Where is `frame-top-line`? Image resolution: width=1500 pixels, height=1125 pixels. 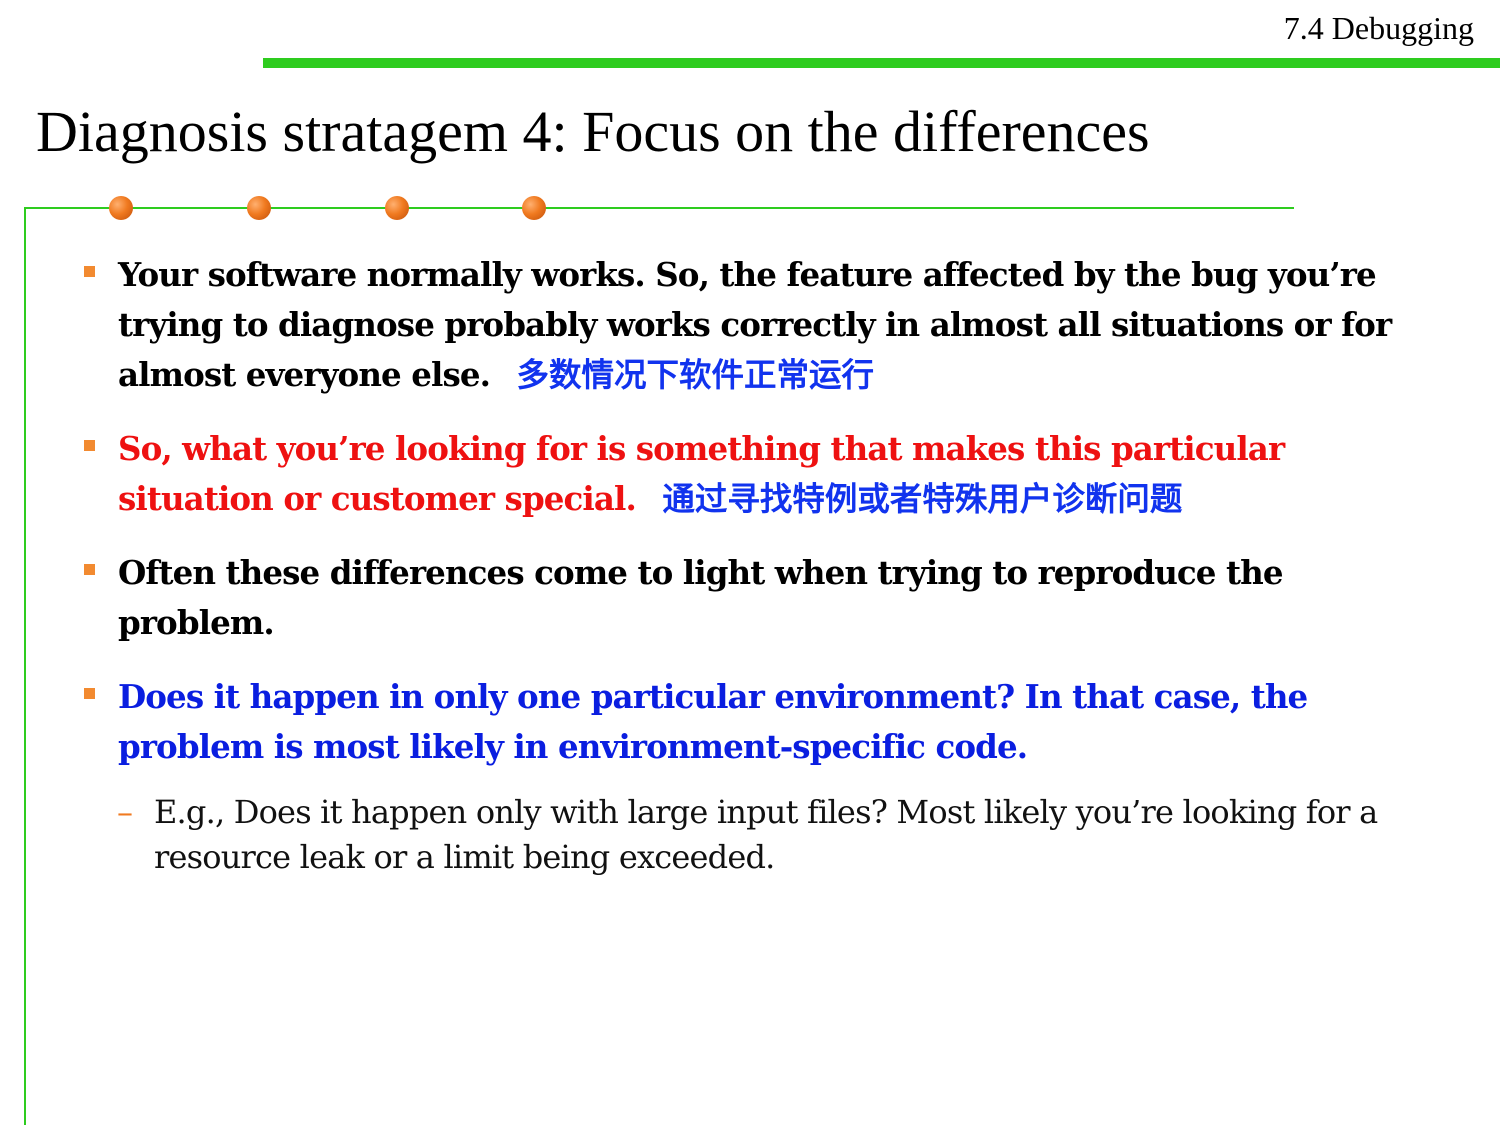 frame-top-line is located at coordinates (659, 208).